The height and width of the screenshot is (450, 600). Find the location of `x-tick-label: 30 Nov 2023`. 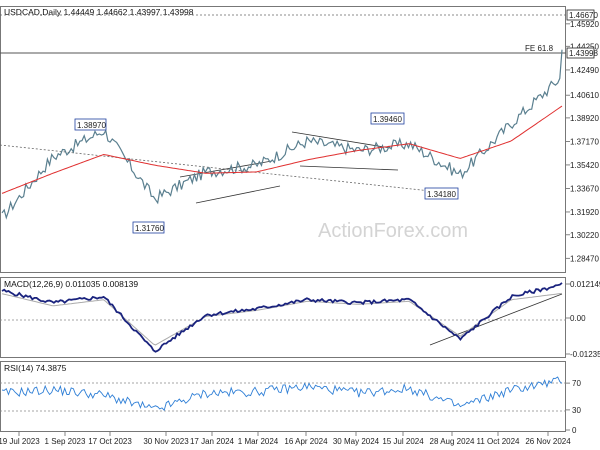

x-tick-label: 30 Nov 2023 is located at coordinates (166, 441).